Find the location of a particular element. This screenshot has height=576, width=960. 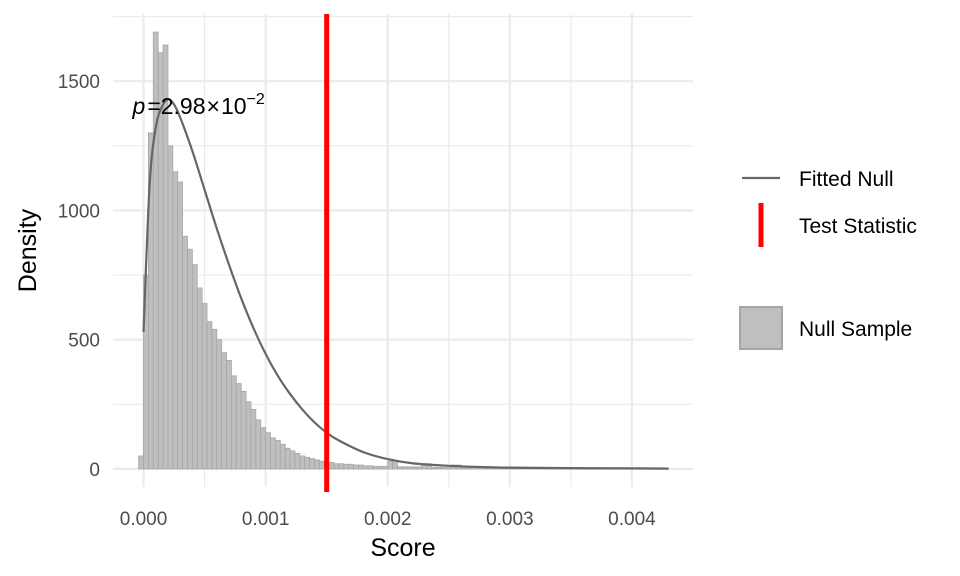

x-tick-label-2: 0.002 is located at coordinates (388, 519).